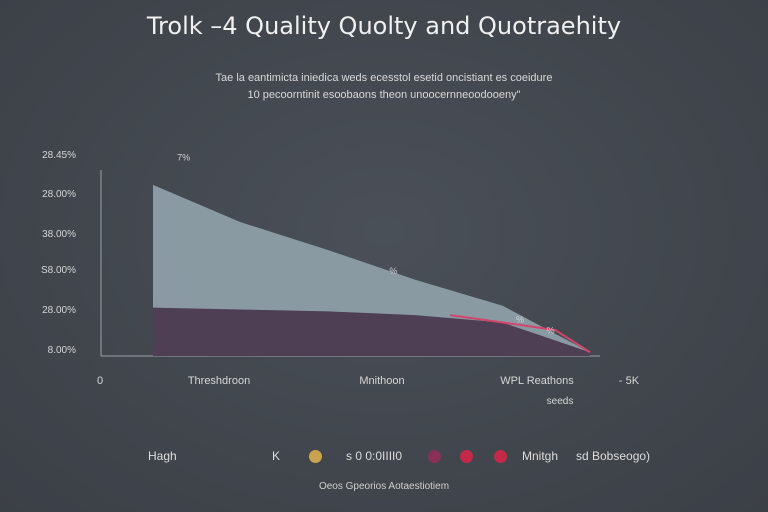  Describe the element at coordinates (434, 456) in the screenshot. I see `legend-swatch-plum` at that location.